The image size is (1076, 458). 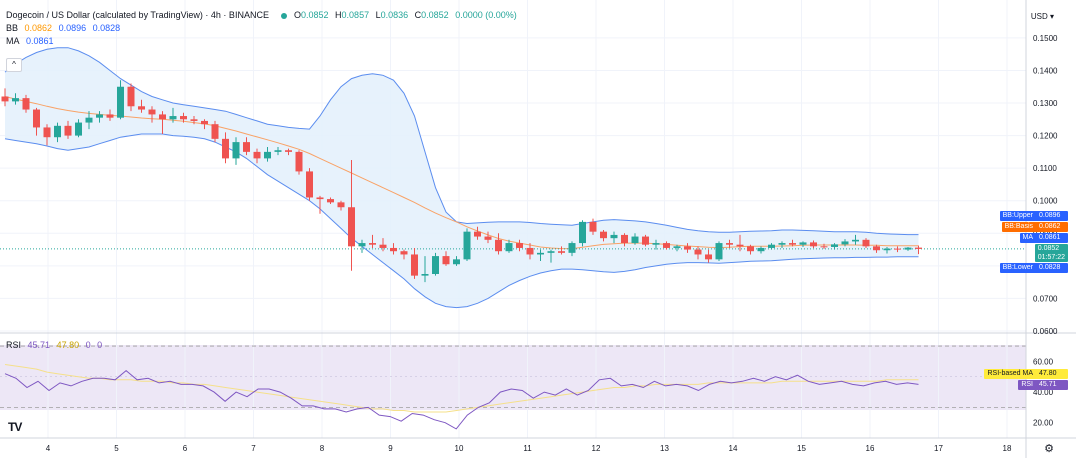 I want to click on time-tick-label: 18, so click(x=1007, y=448).